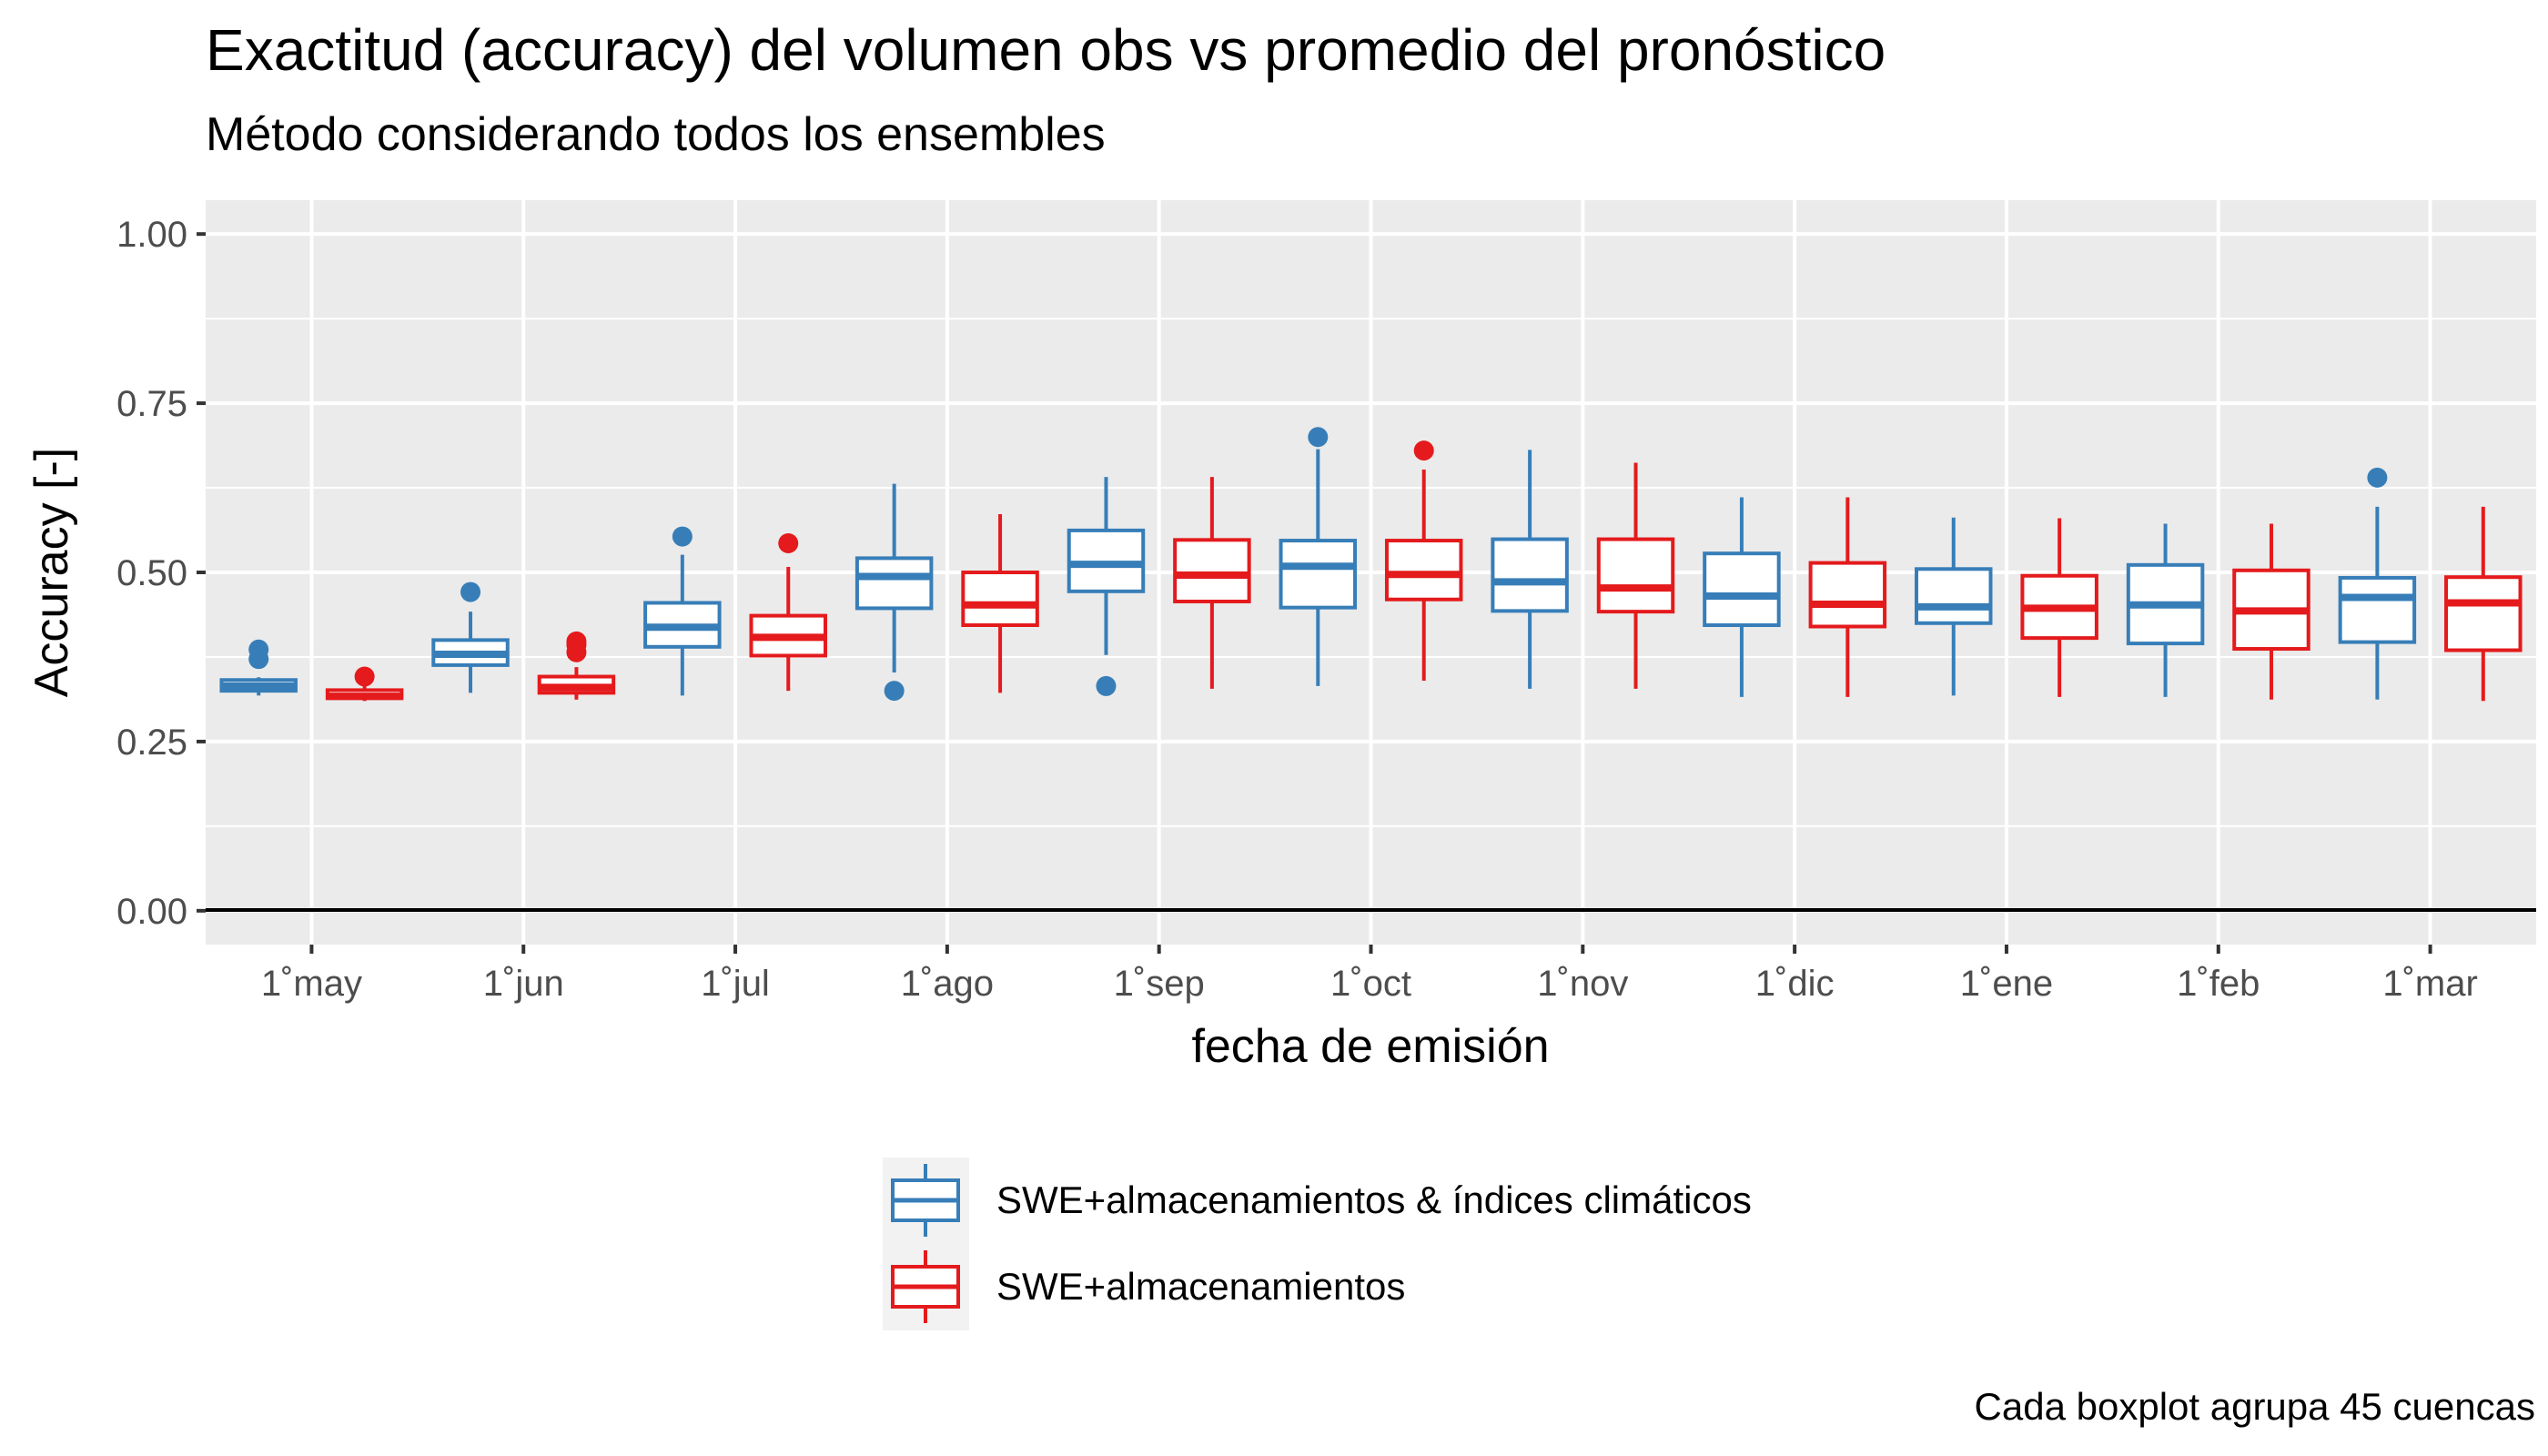  I want to click on x-tick-label: 1˚jul, so click(736, 984).